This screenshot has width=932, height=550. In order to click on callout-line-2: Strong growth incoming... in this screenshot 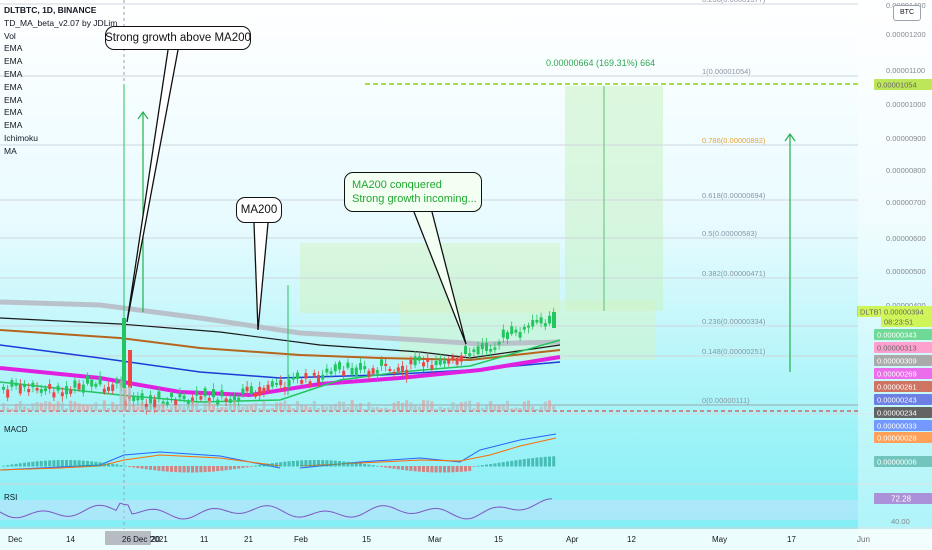, I will do `click(414, 199)`.